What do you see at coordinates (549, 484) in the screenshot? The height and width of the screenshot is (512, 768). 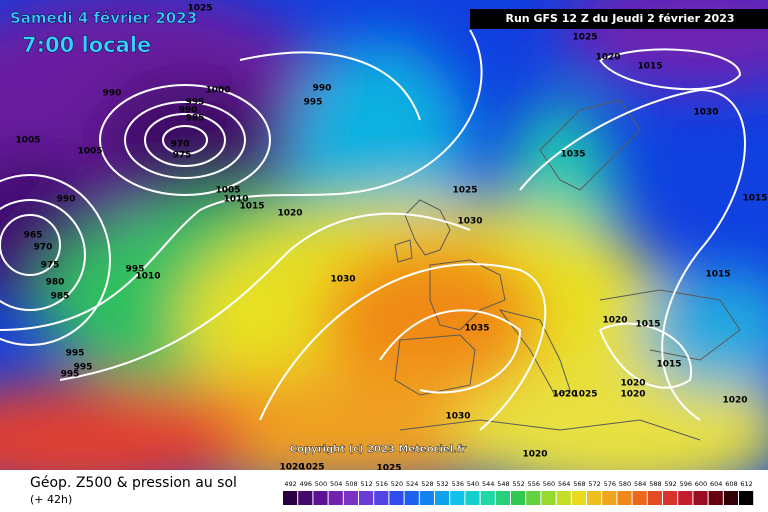 I see `colorbar-label: 560` at bounding box center [549, 484].